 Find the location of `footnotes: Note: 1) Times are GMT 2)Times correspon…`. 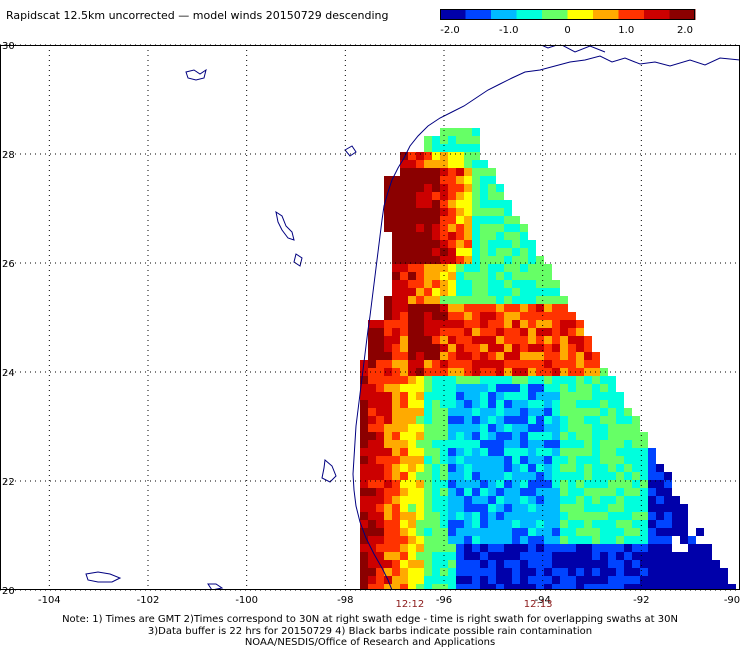

footnotes: Note: 1) Times are GMT 2)Times correspon… is located at coordinates (370, 631).